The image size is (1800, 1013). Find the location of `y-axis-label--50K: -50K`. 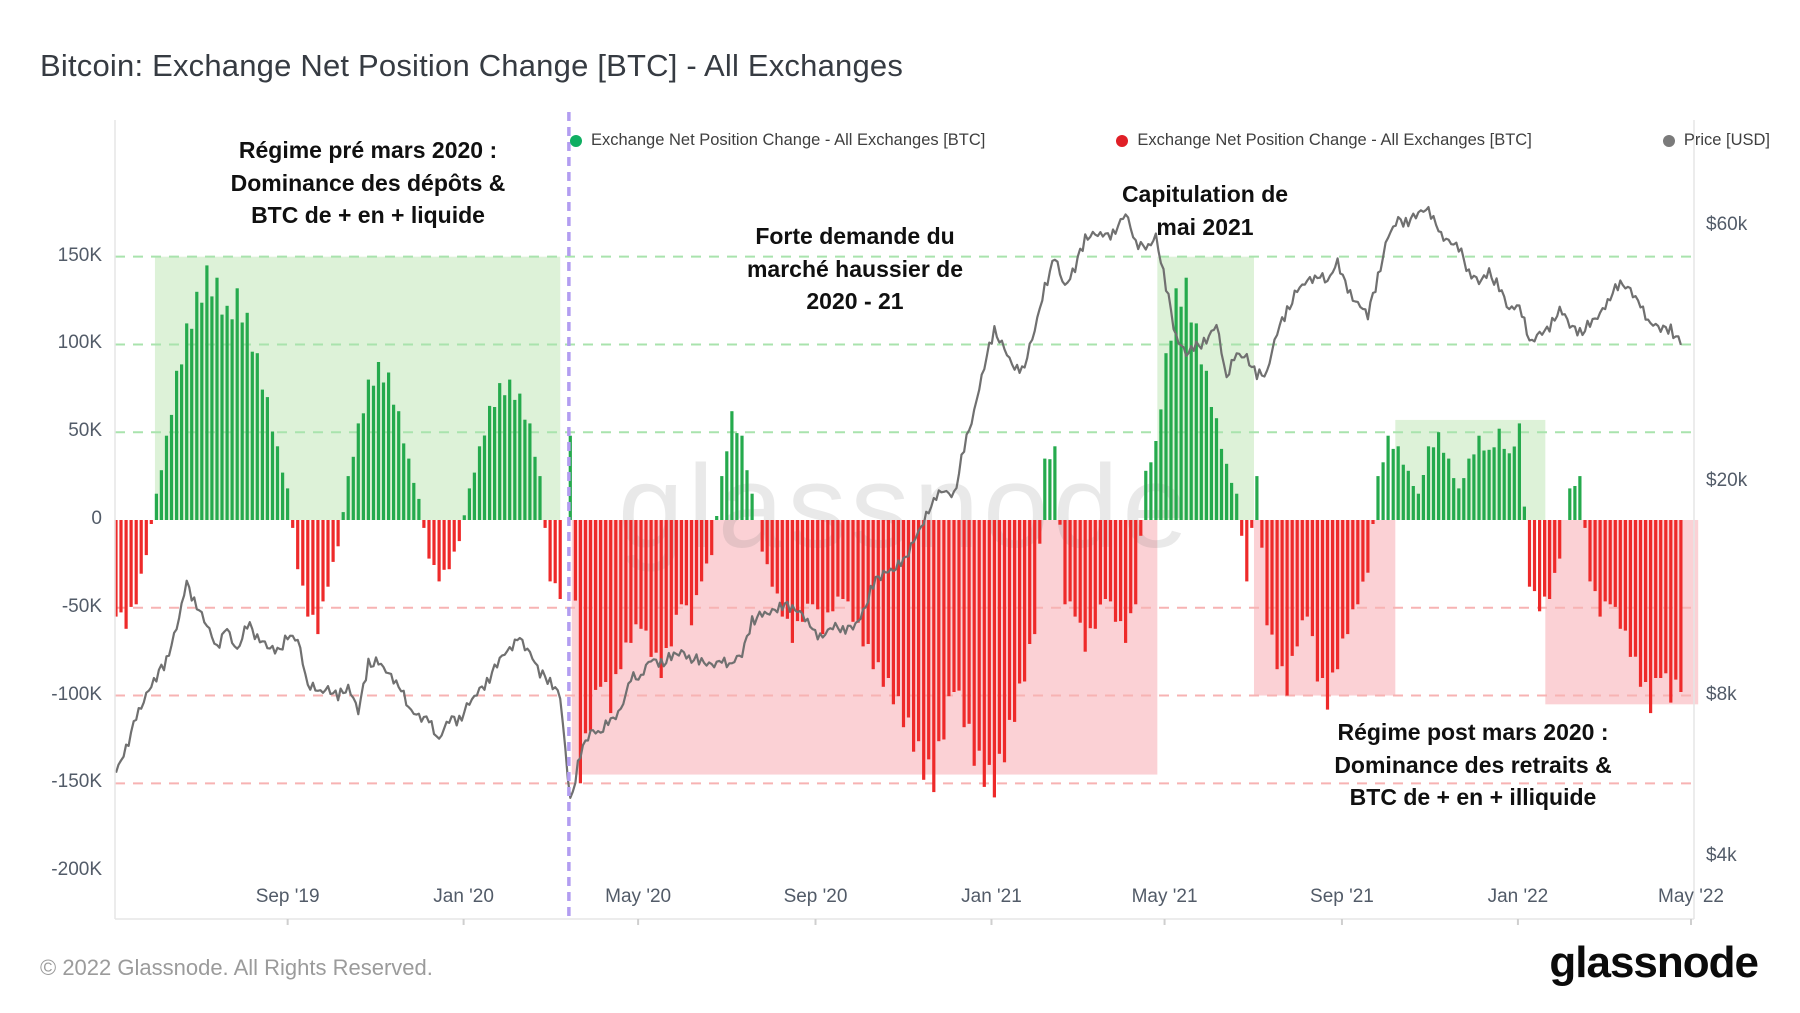

y-axis-label--50K: -50K is located at coordinates (81, 606).